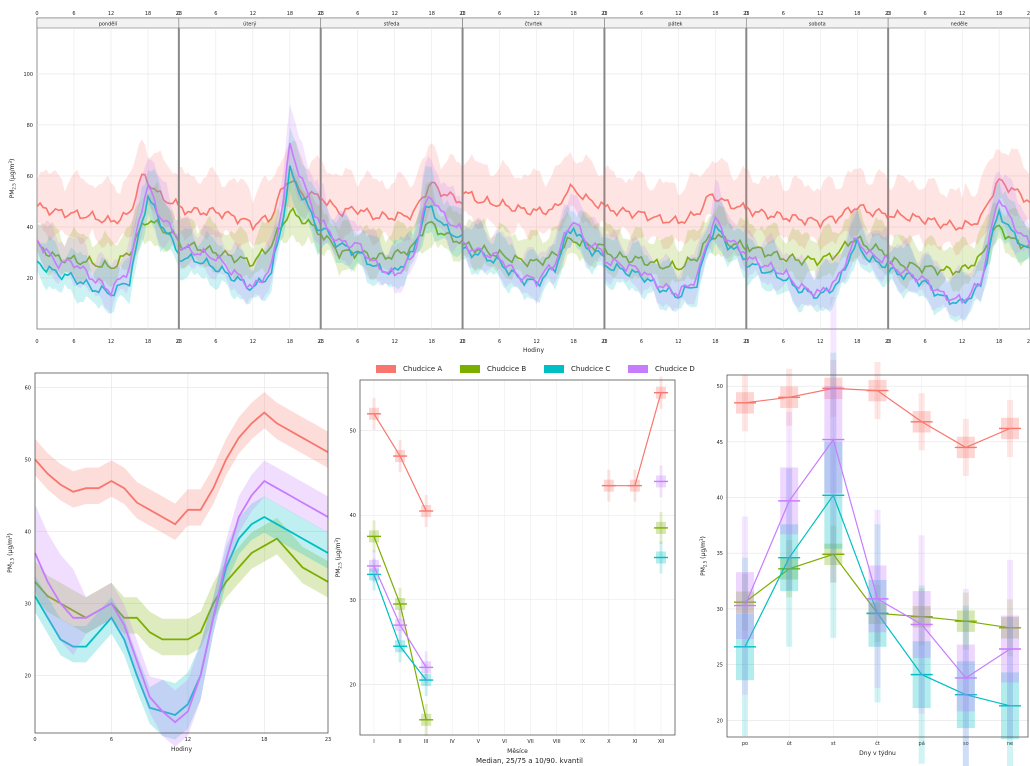  Describe the element at coordinates (958, 23) in the screenshot. I see `weekly-day-strip` at that location.